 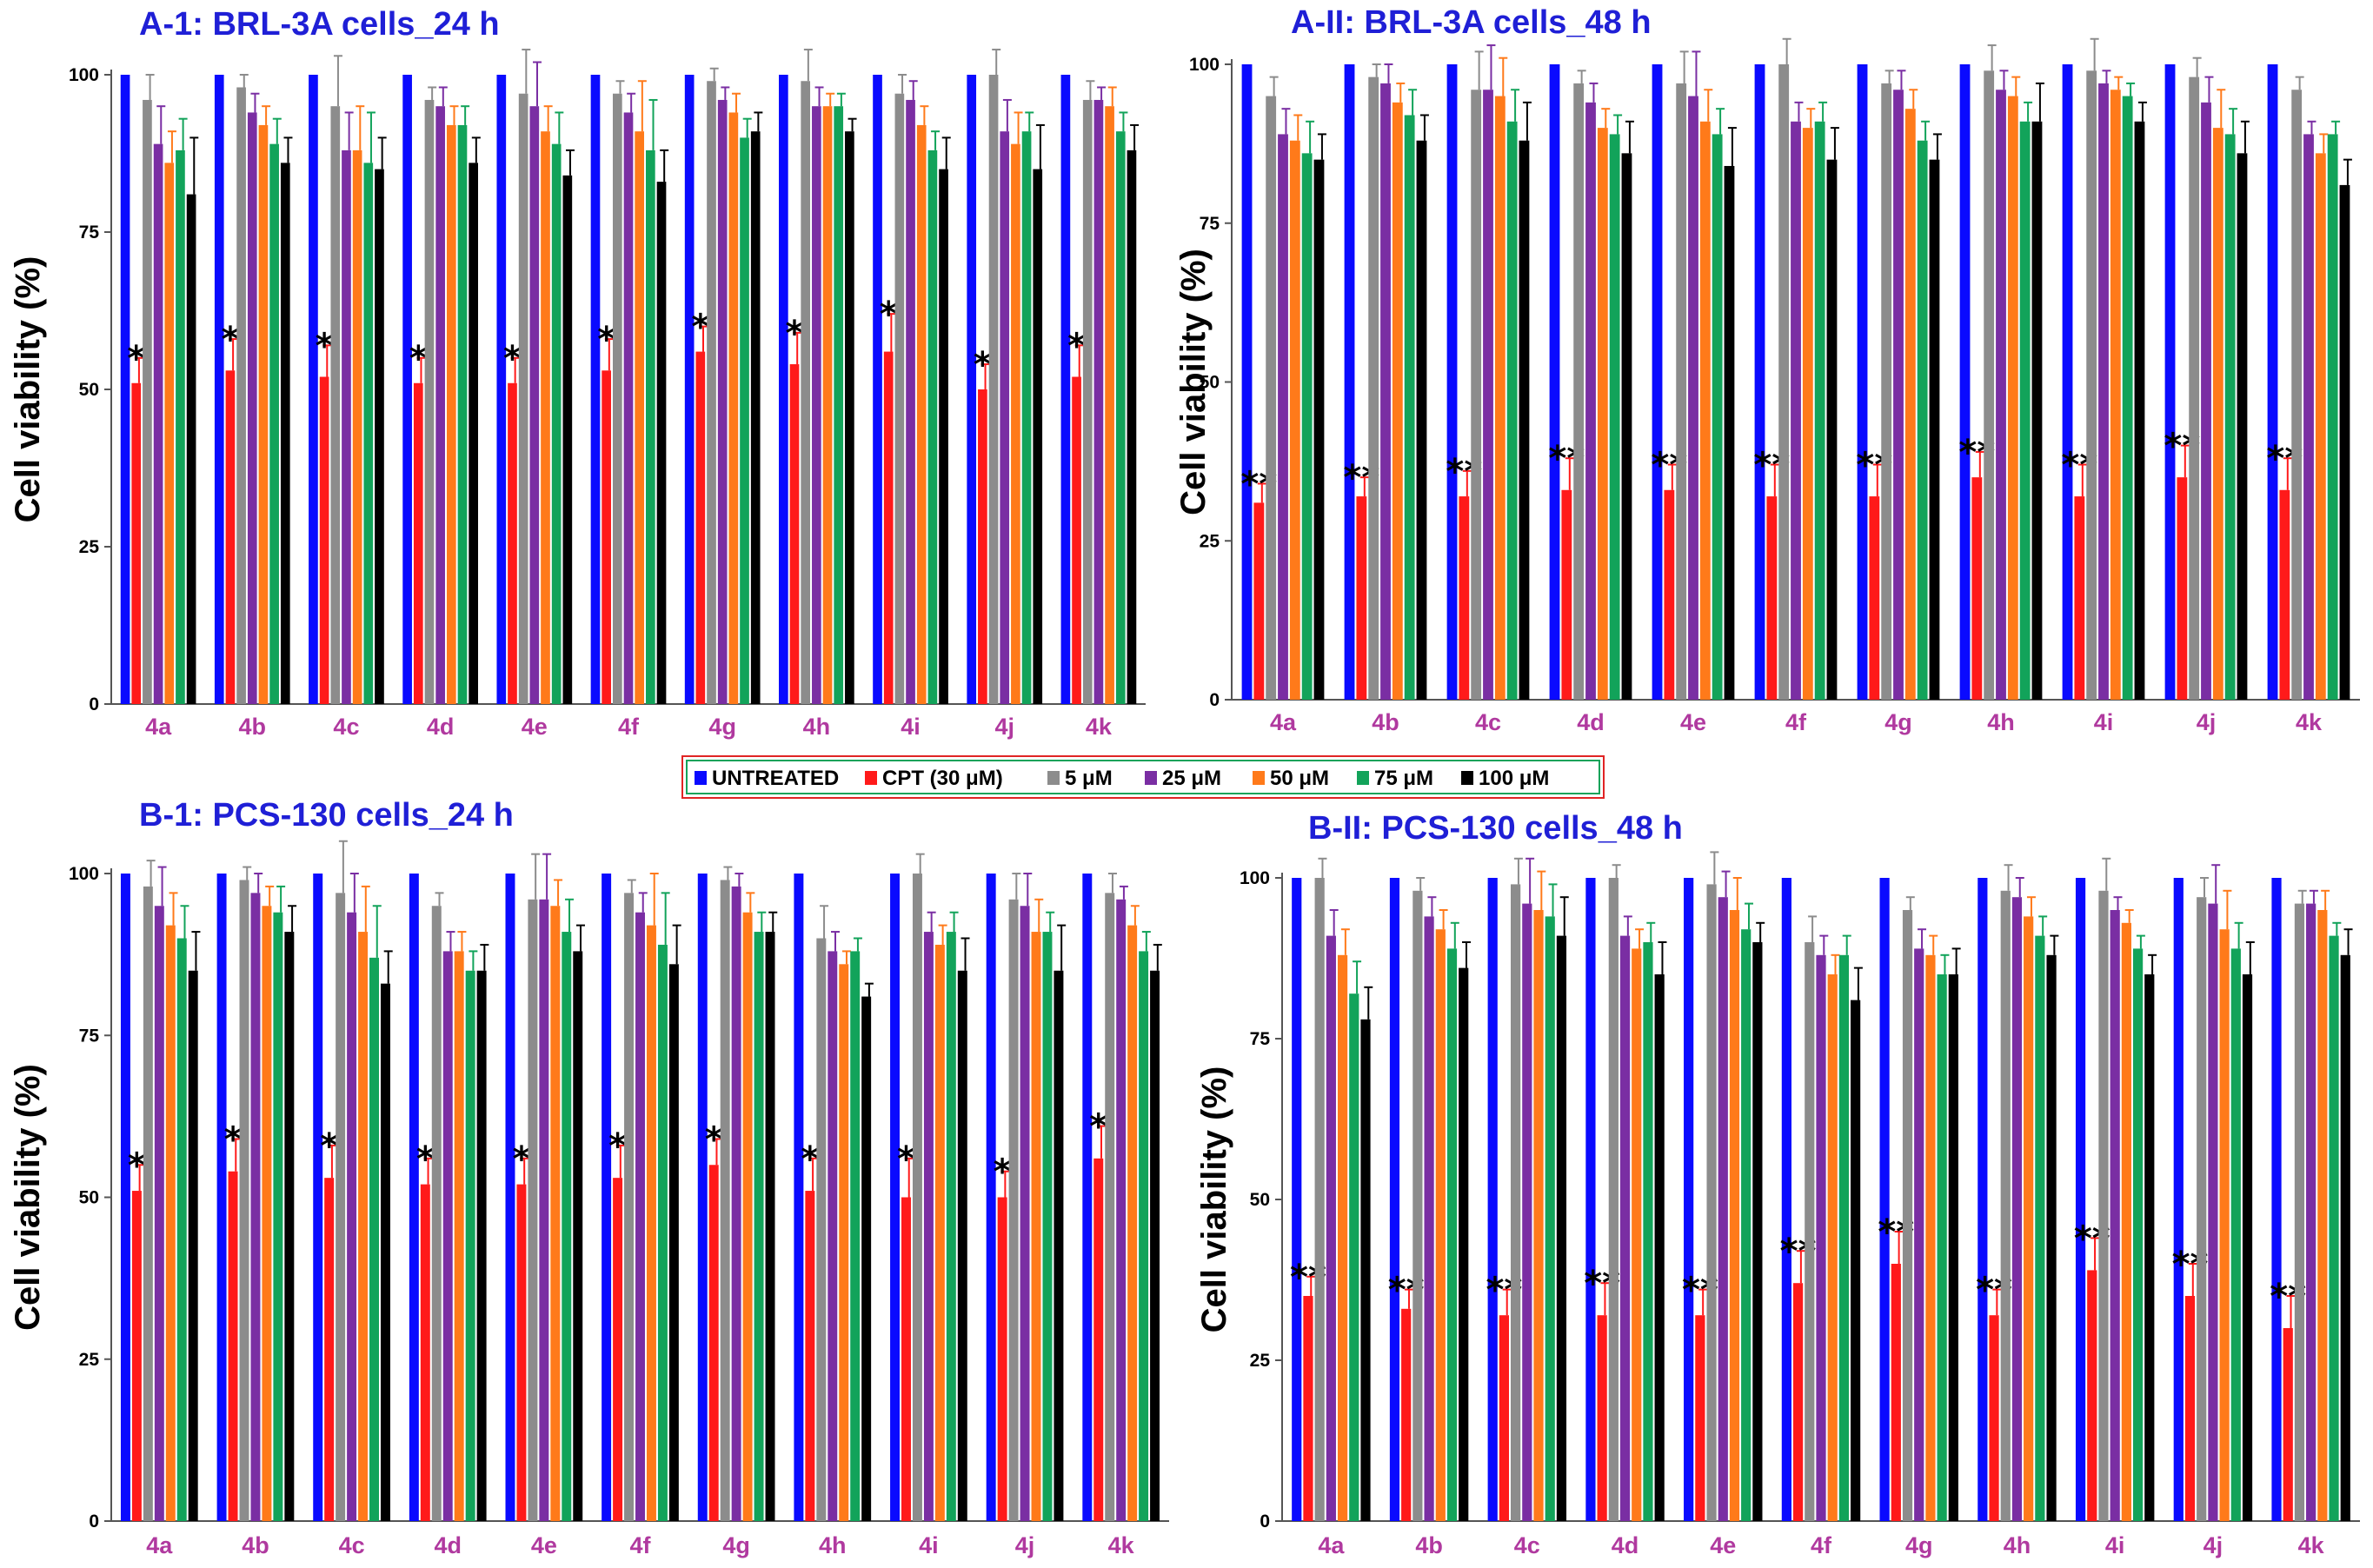 What do you see at coordinates (159, 1545) in the screenshot?
I see `x-tick-label: 4a` at bounding box center [159, 1545].